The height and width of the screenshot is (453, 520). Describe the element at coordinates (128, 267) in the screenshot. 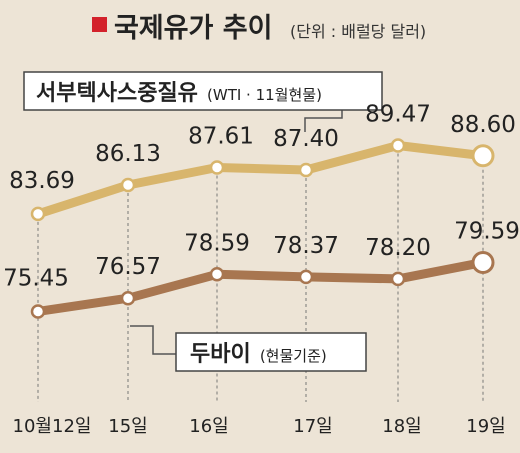

I see `dubai-value-label: 76.57` at that location.